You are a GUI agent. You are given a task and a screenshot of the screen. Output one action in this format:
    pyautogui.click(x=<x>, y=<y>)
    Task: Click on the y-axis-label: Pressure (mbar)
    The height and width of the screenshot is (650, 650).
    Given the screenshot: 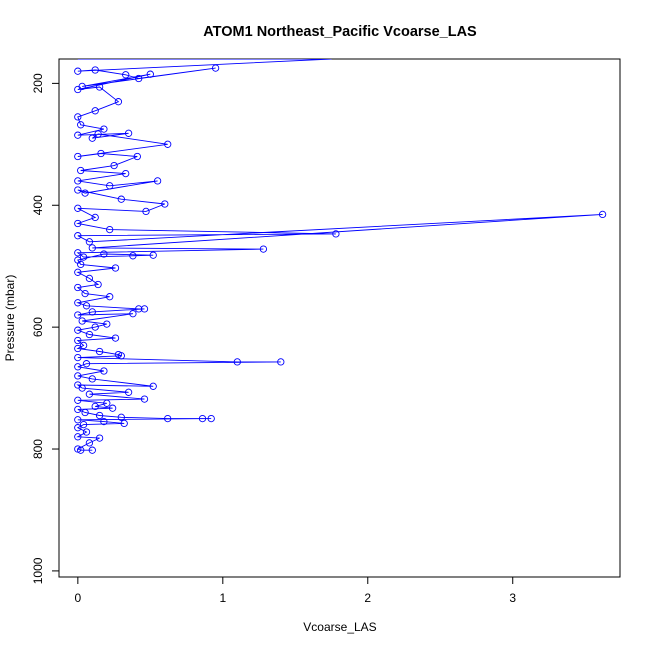 What is the action you would take?
    pyautogui.click(x=10, y=318)
    